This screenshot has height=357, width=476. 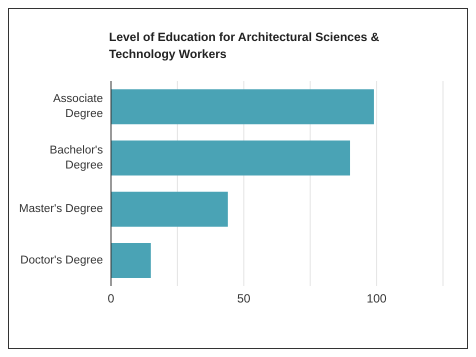 I want to click on y-tick-label: Associate Degree, so click(x=78, y=106).